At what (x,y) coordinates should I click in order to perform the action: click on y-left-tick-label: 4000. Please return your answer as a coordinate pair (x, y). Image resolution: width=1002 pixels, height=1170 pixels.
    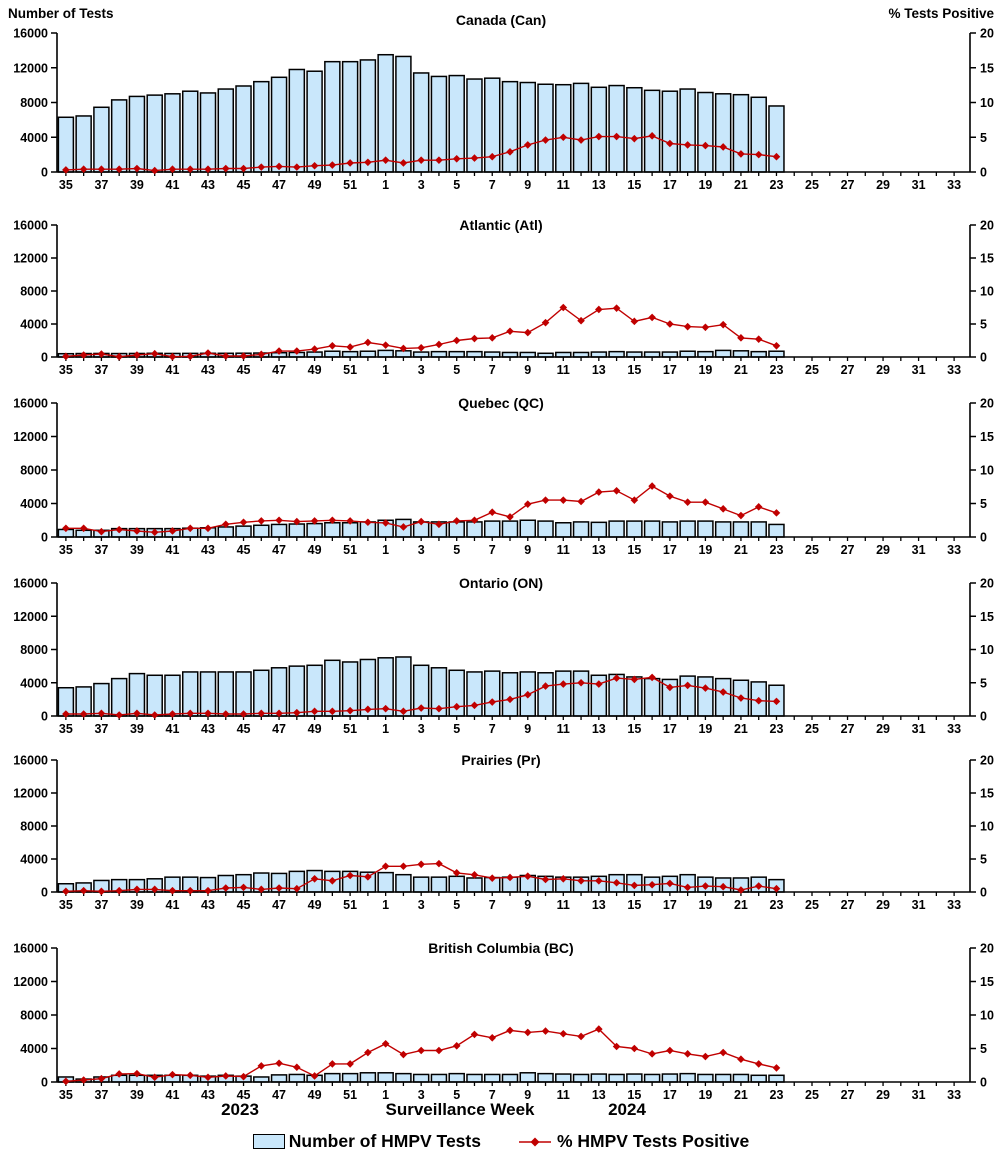
    Looking at the image, I should click on (34, 325).